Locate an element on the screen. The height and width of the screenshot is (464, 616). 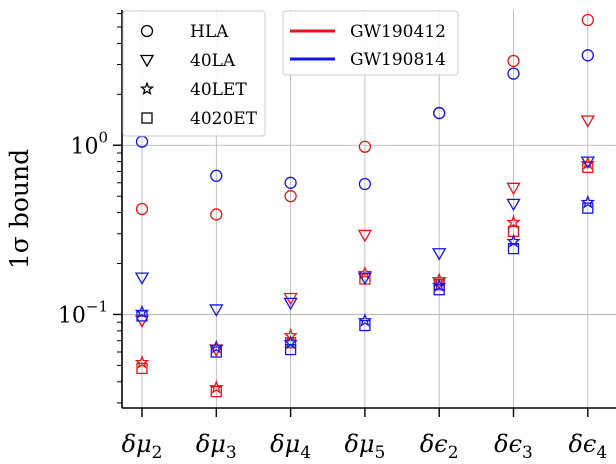
y-tick-label: 10⁻¹ is located at coordinates (83, 312).